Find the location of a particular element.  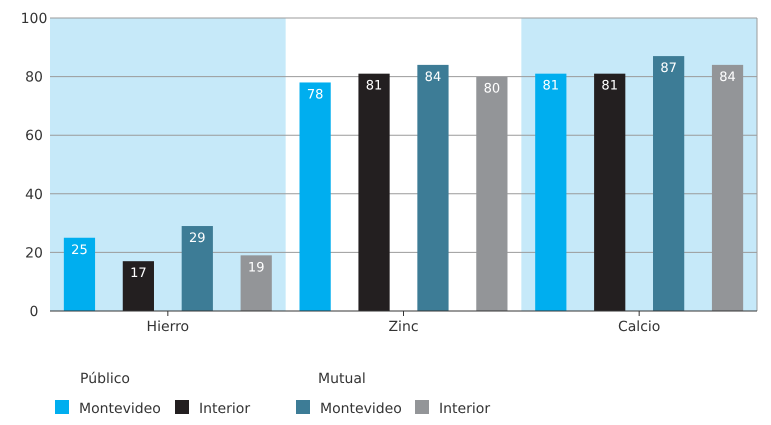

x-tick-label: Calcio is located at coordinates (639, 327).